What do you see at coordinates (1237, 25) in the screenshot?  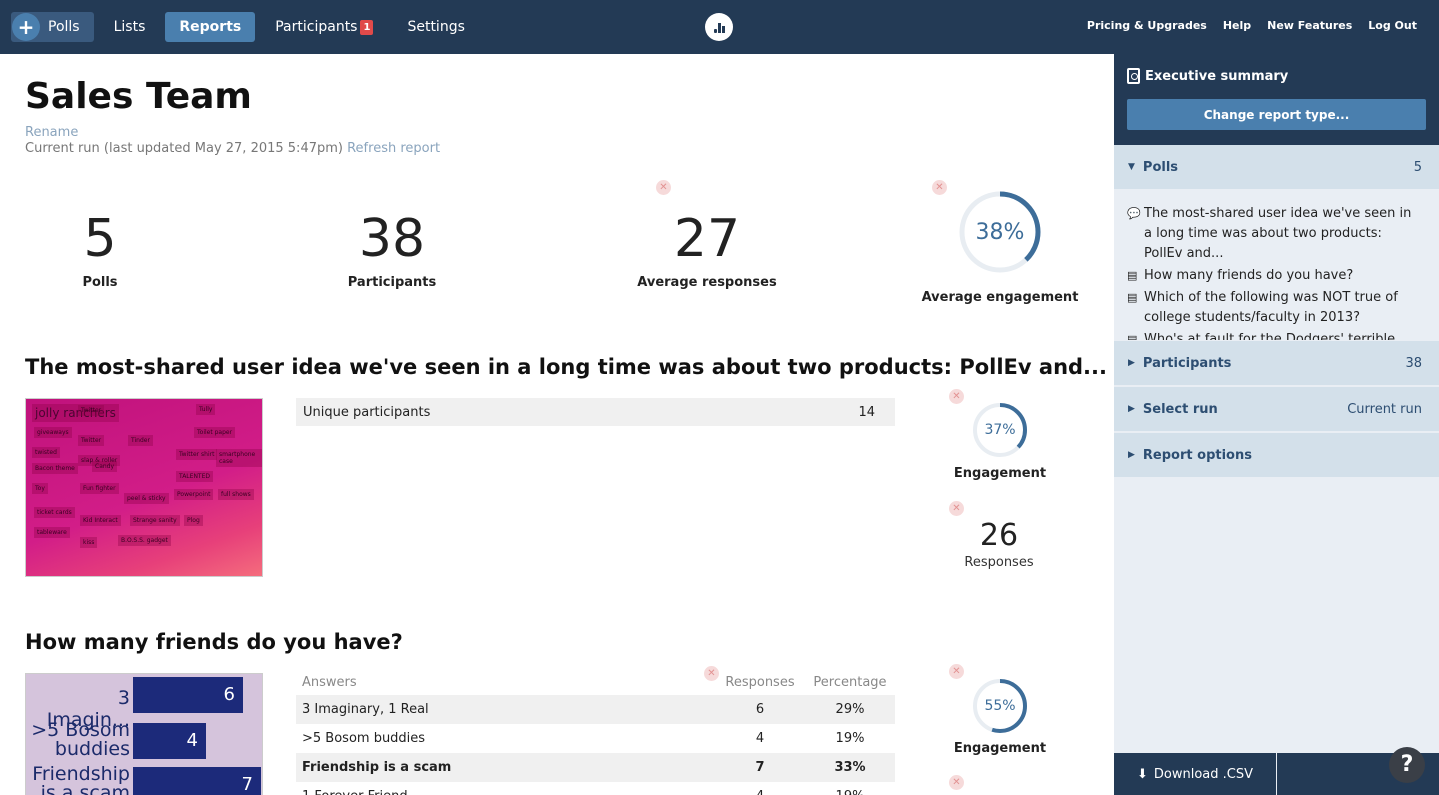 I see `nav-help: Help` at bounding box center [1237, 25].